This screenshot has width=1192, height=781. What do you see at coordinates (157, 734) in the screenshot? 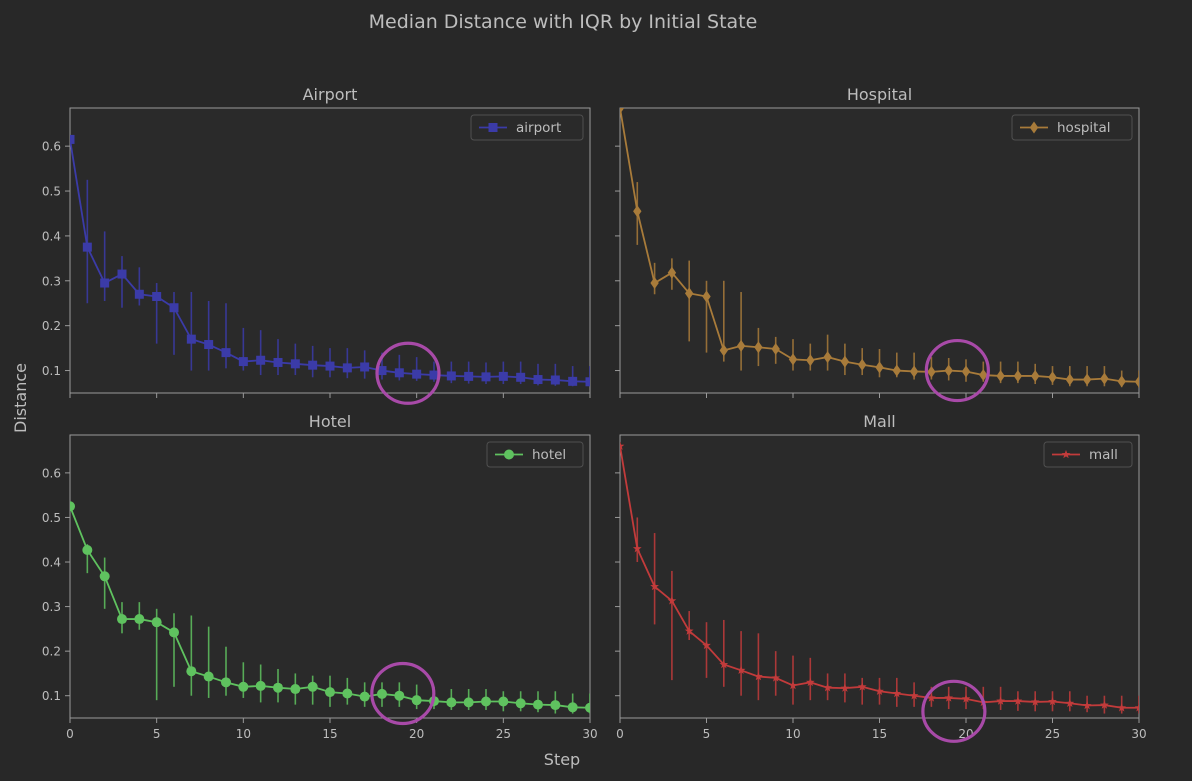
I see `hotel-x-tick-label: 5` at bounding box center [157, 734].